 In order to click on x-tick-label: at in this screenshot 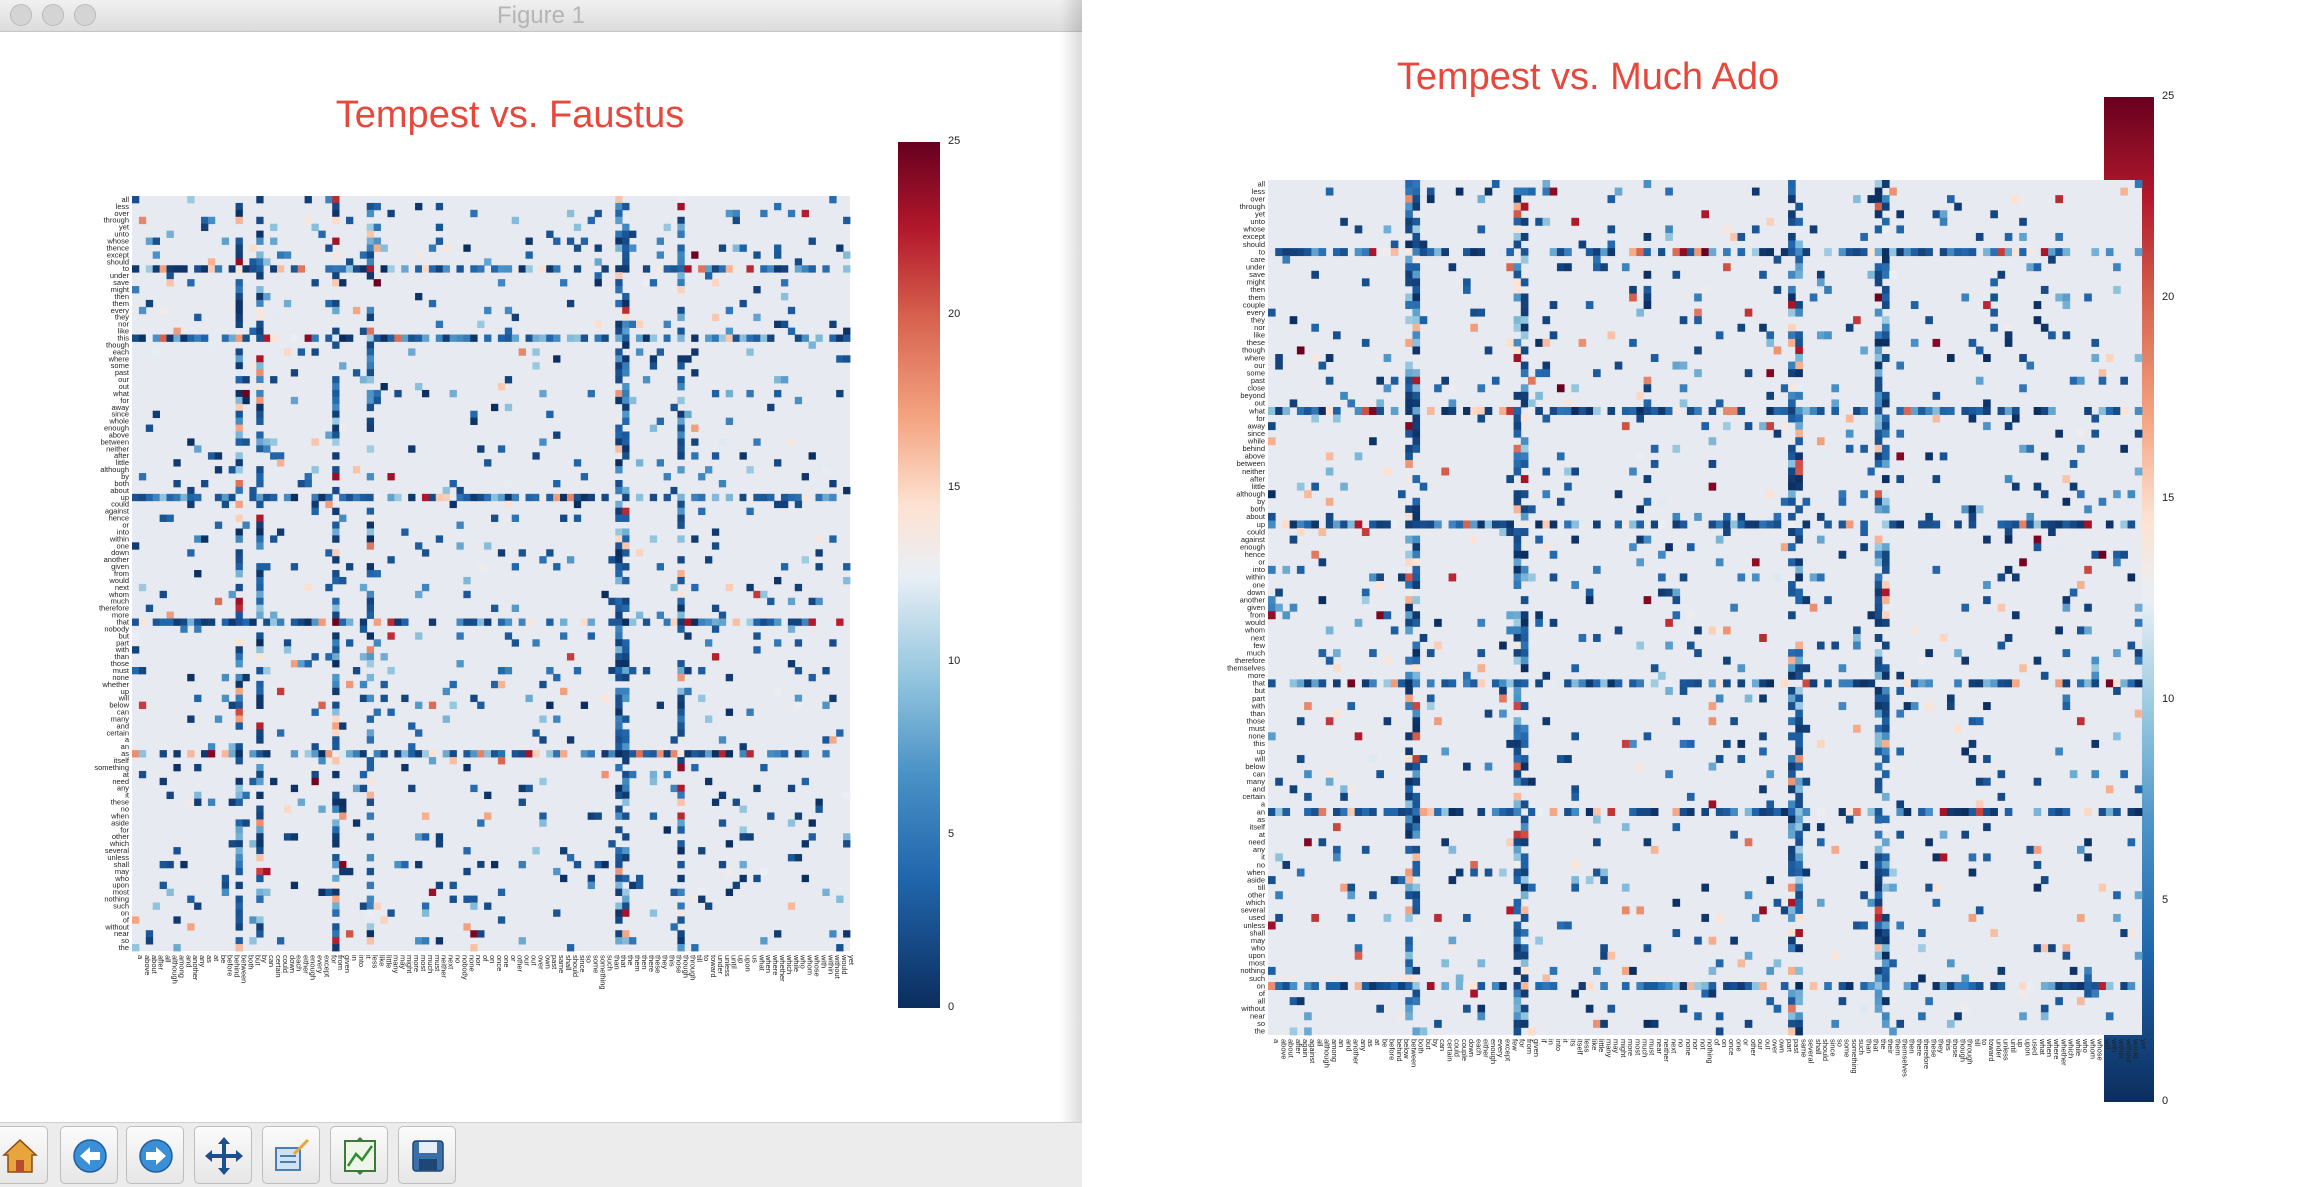, I will do `click(1377, 1042)`.